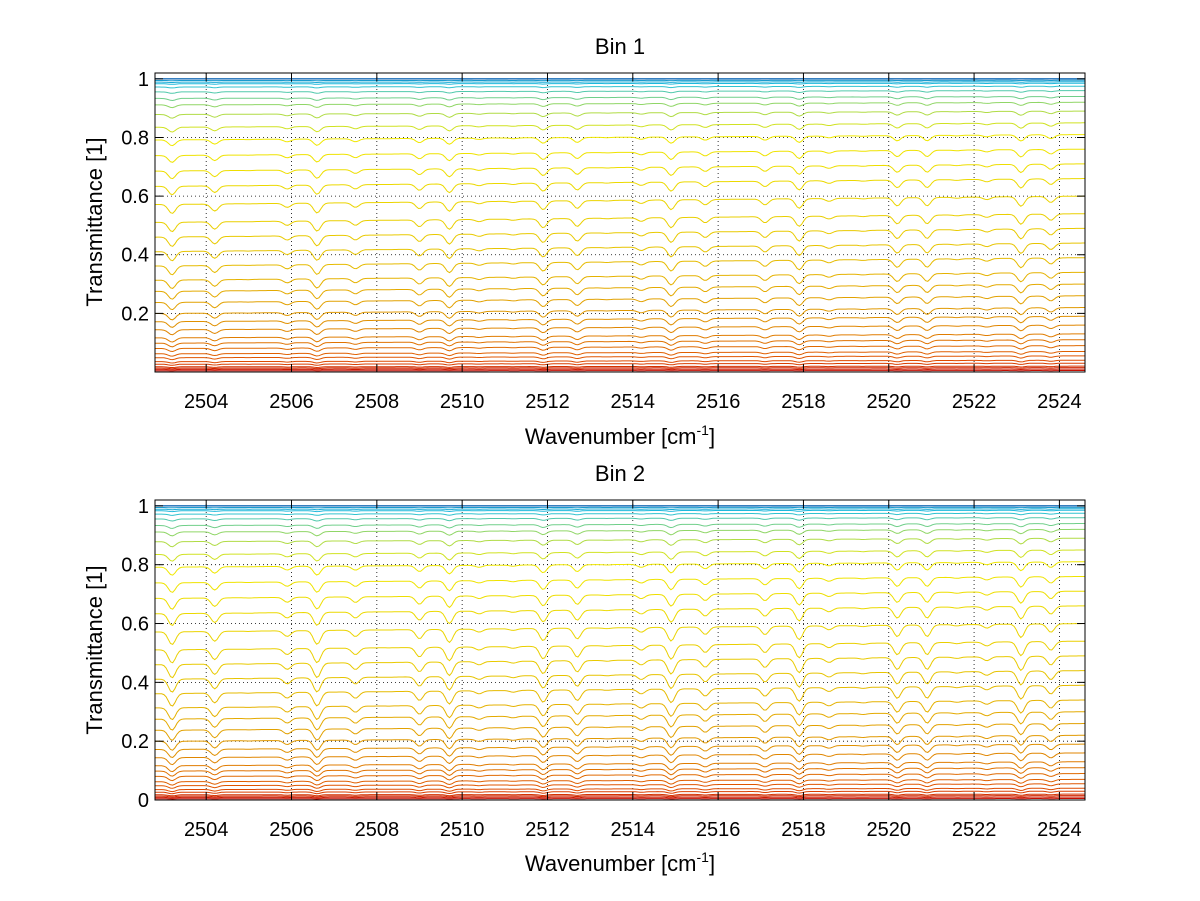 The width and height of the screenshot is (1200, 901). I want to click on x-tick-label: 2504, so click(206, 402).